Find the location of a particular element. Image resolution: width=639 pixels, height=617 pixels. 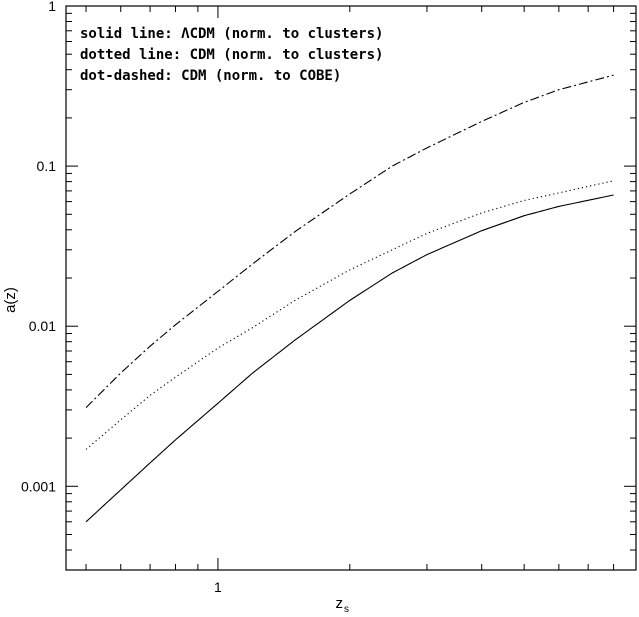

x-tick-label: 1 is located at coordinates (218, 587).